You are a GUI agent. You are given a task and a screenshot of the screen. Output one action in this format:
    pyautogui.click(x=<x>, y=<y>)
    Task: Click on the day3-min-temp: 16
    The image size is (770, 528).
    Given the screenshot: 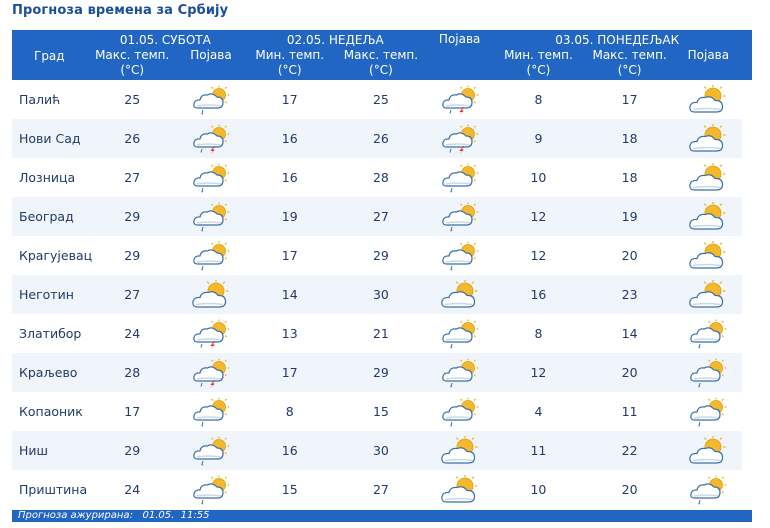 What is the action you would take?
    pyautogui.click(x=538, y=294)
    